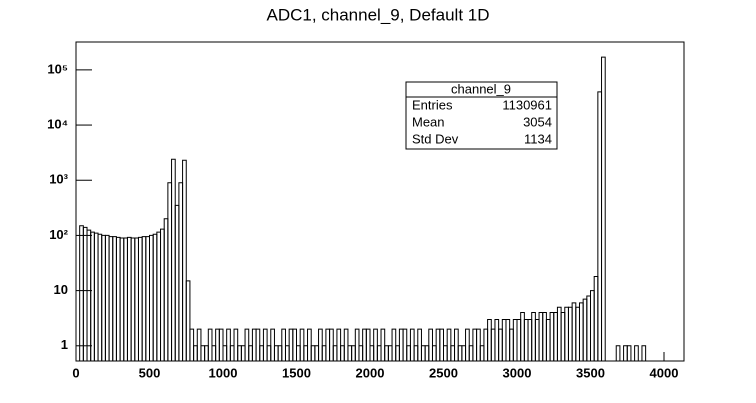 The height and width of the screenshot is (403, 756). Describe the element at coordinates (61, 289) in the screenshot. I see `y-tick-label: 10` at that location.